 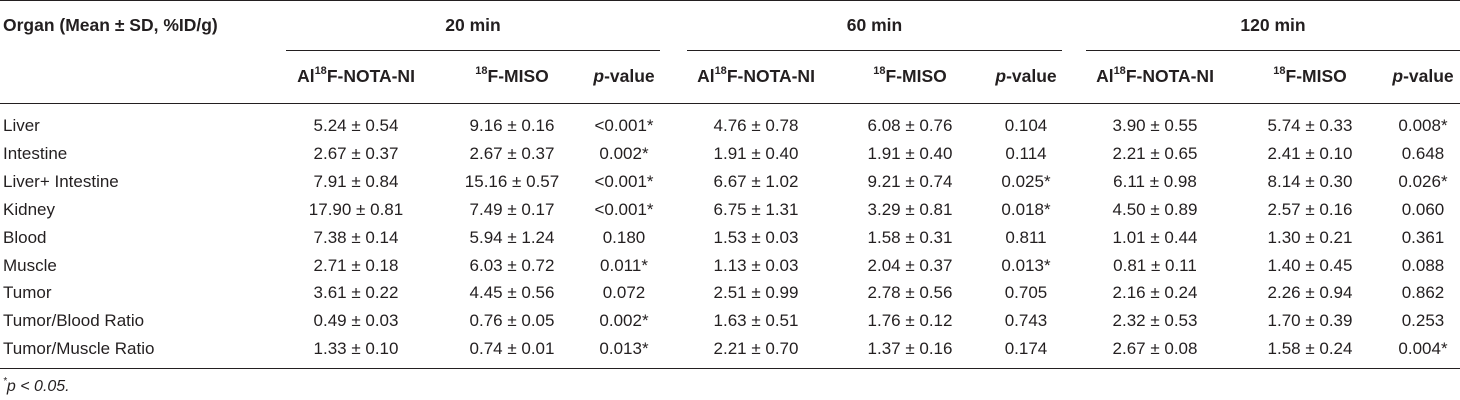 I want to click on p-value-cell: 0.174, so click(x=1026, y=349).